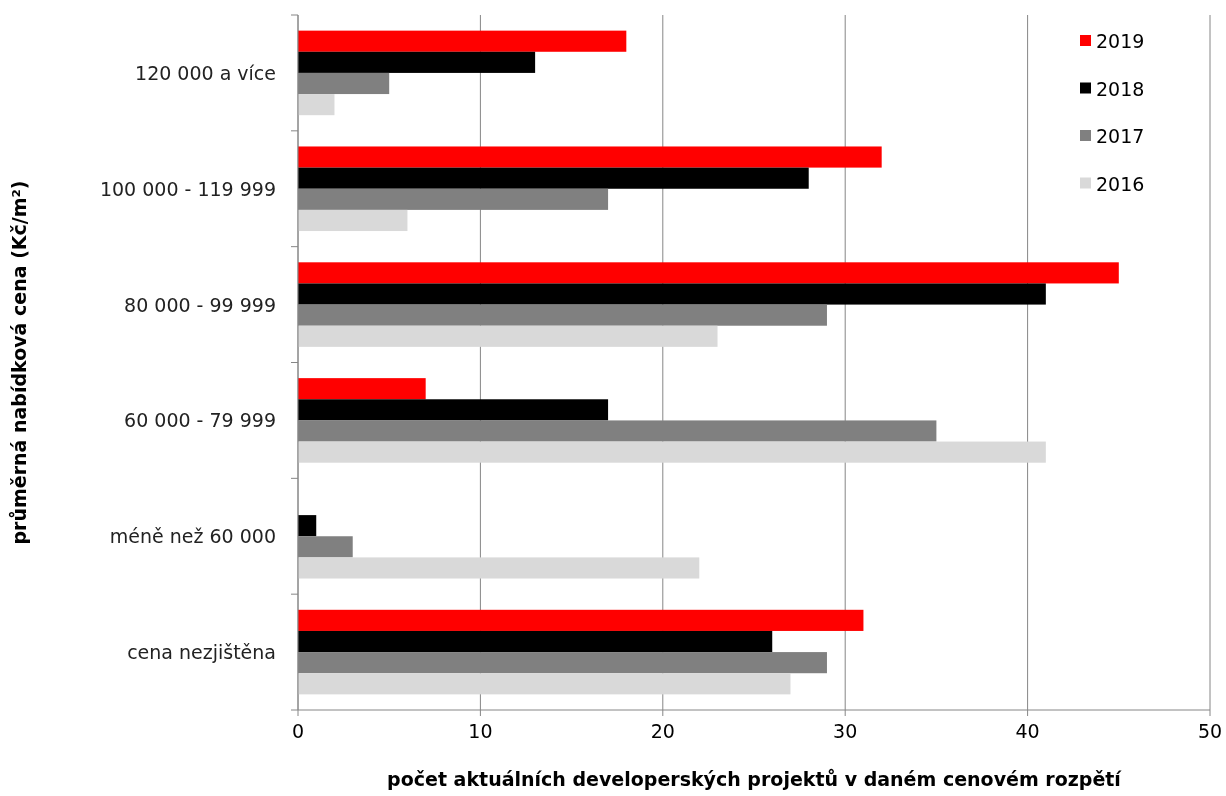  Describe the element at coordinates (201, 652) in the screenshot. I see `y-tick-label: cena nezjištěna` at that location.